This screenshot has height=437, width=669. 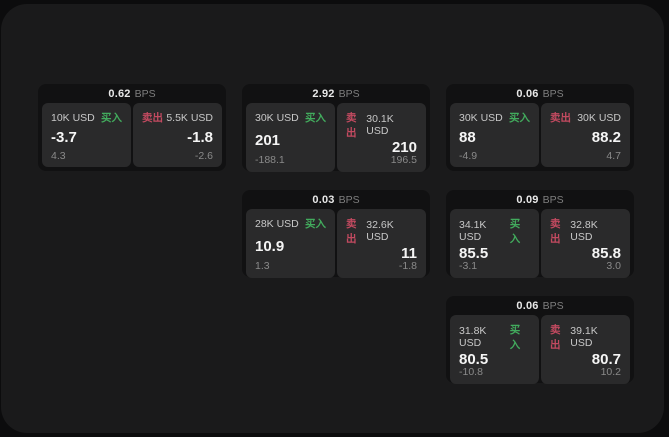 What do you see at coordinates (474, 359) in the screenshot?
I see `buy-price: 80.5` at bounding box center [474, 359].